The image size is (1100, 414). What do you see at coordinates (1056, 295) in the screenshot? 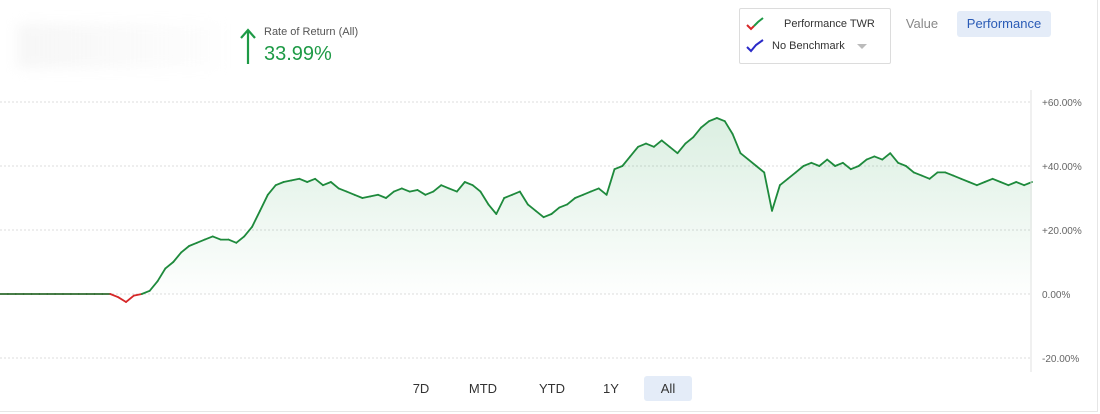
I see `y-tick-label: 0.00%` at bounding box center [1056, 295].